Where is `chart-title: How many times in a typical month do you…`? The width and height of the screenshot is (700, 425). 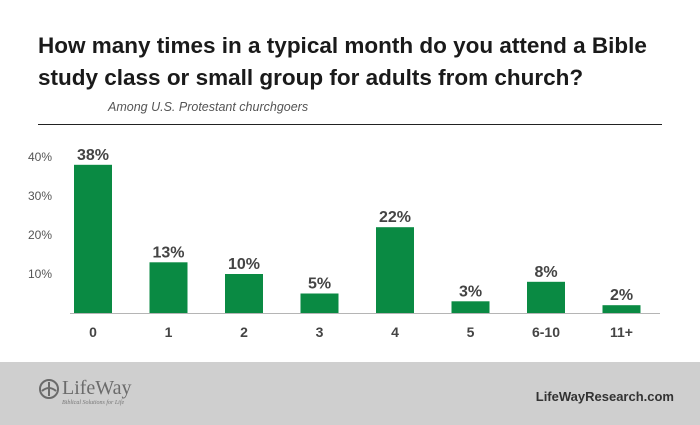
chart-title: How many times in a typical month do you… is located at coordinates (342, 61).